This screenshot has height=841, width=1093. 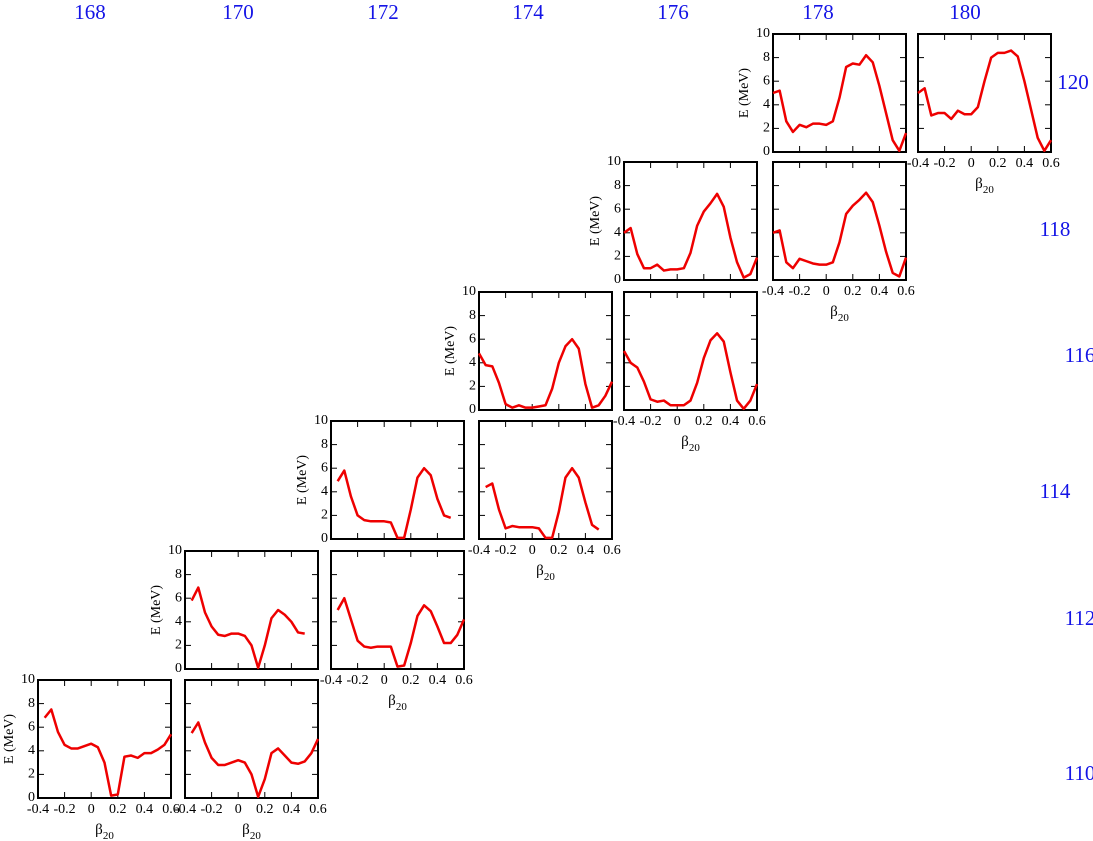 I want to click on row-label: 120, so click(x=1073, y=82).